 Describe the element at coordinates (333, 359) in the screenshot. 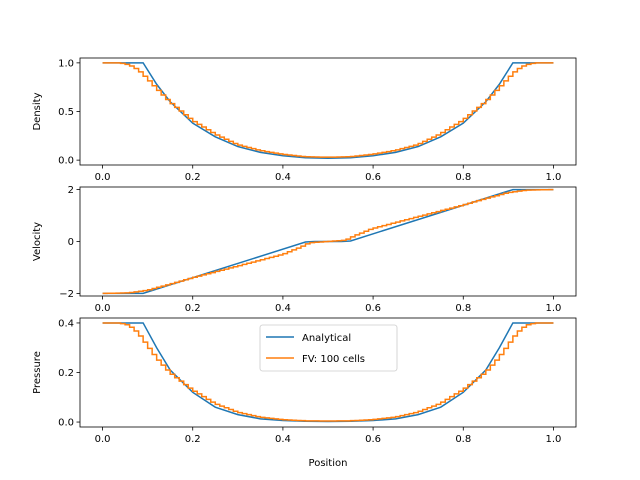

I see `legend-label: FV: 100 cells` at that location.